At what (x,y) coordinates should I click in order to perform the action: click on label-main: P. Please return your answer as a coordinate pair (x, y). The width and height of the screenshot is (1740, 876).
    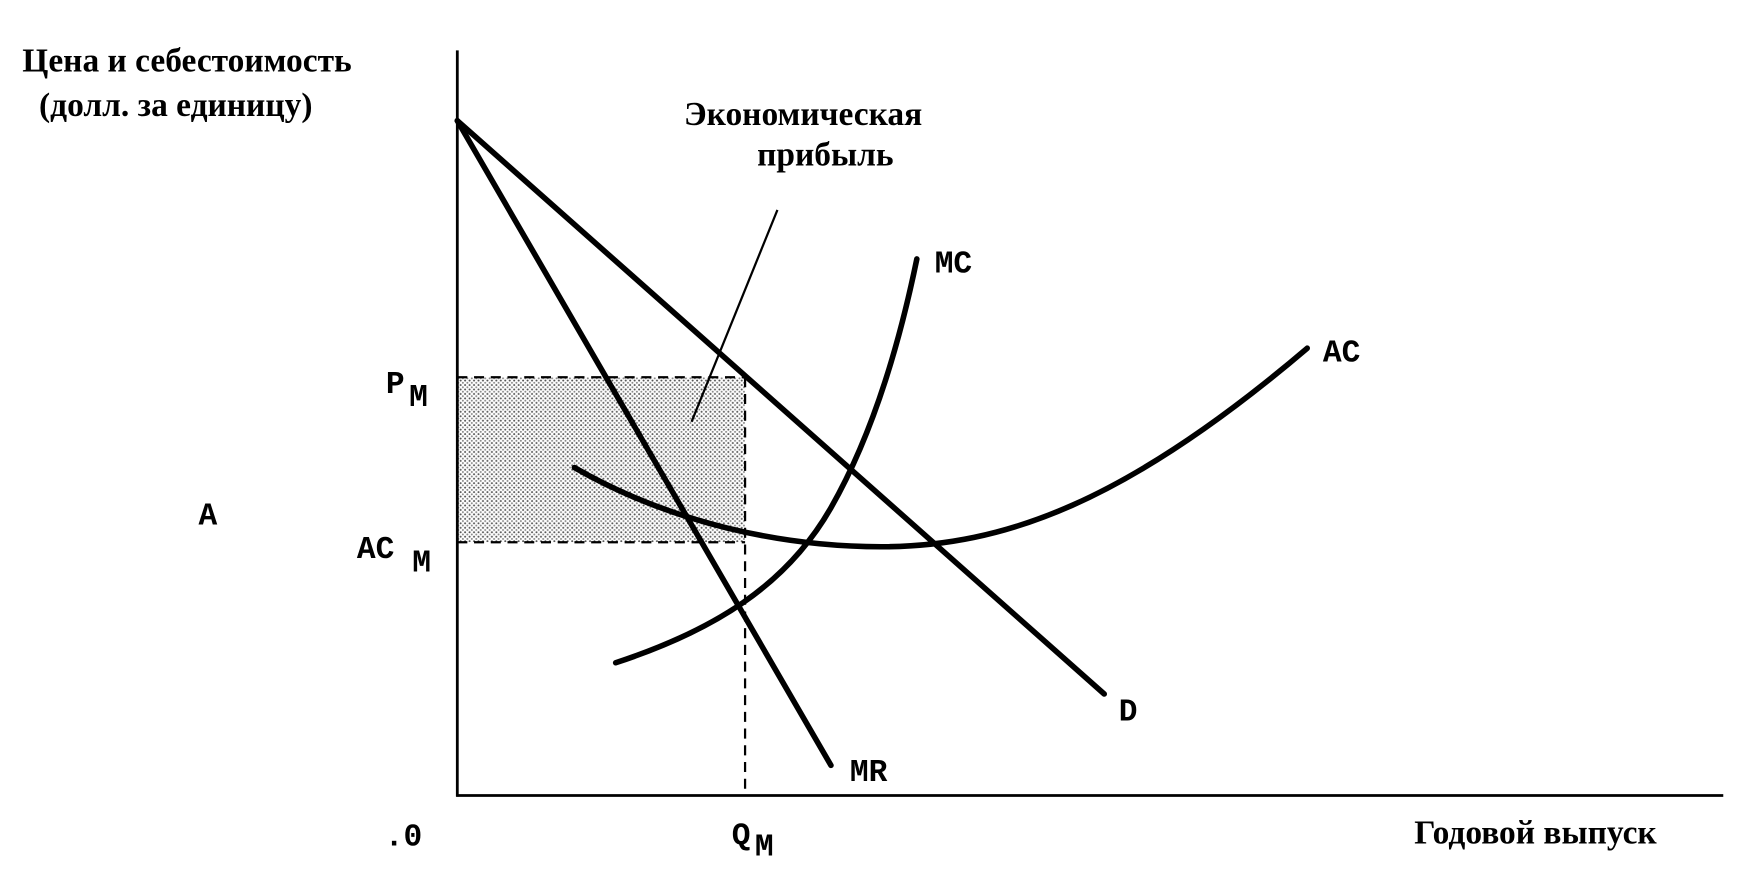
    Looking at the image, I should click on (395, 385).